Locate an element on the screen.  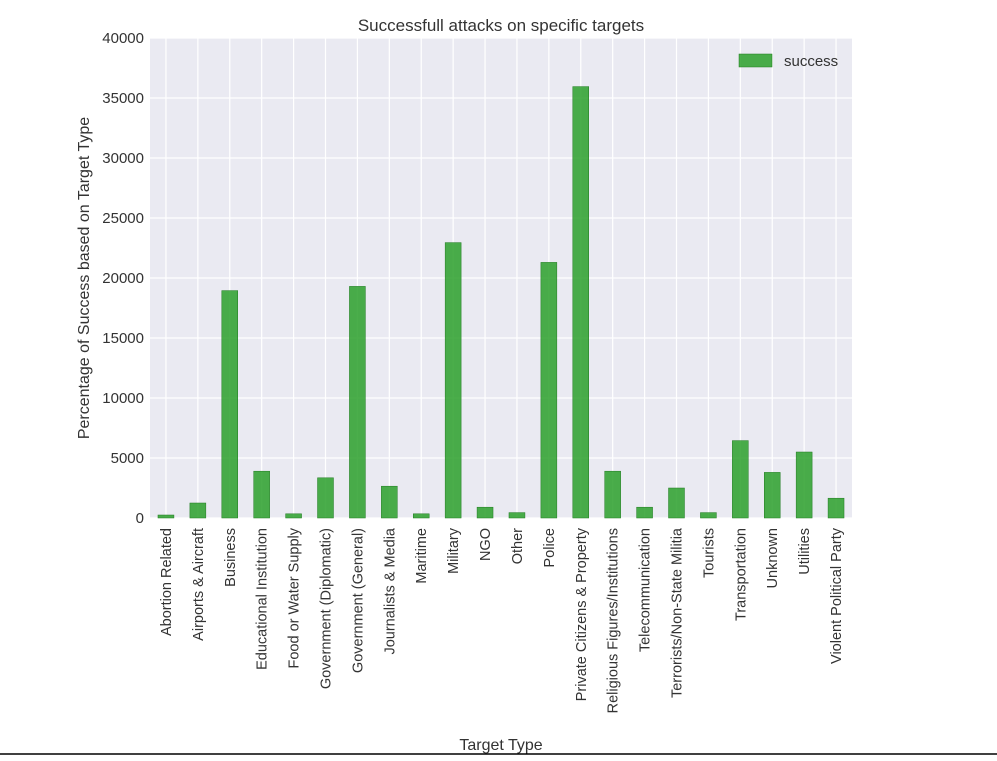
chart-title: Successfull attacks on specific targets is located at coordinates (501, 25).